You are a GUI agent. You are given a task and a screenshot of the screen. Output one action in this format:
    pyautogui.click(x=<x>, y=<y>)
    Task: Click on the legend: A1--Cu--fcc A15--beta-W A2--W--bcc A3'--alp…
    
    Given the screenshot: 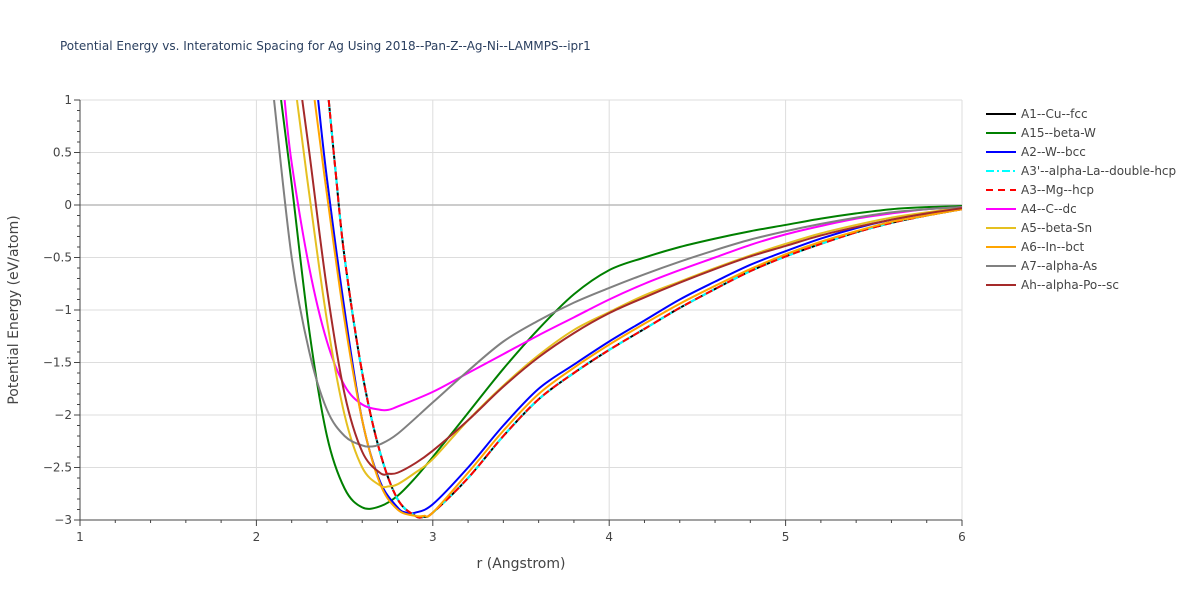 What is the action you would take?
    pyautogui.click(x=1081, y=199)
    